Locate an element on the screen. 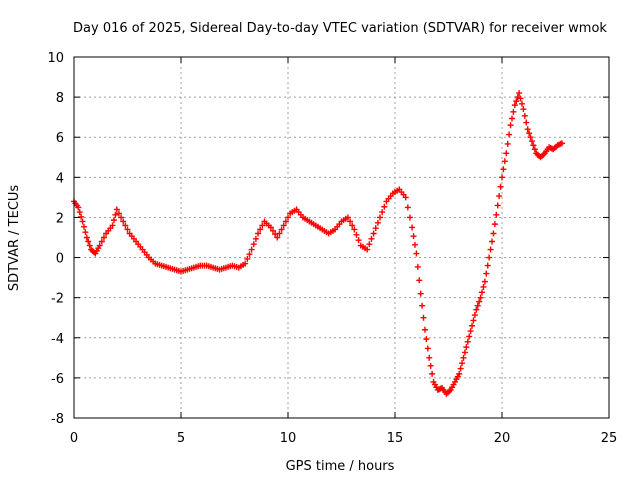 Image resolution: width=640 pixels, height=480 pixels. y-tick-label: -2 is located at coordinates (57, 299).